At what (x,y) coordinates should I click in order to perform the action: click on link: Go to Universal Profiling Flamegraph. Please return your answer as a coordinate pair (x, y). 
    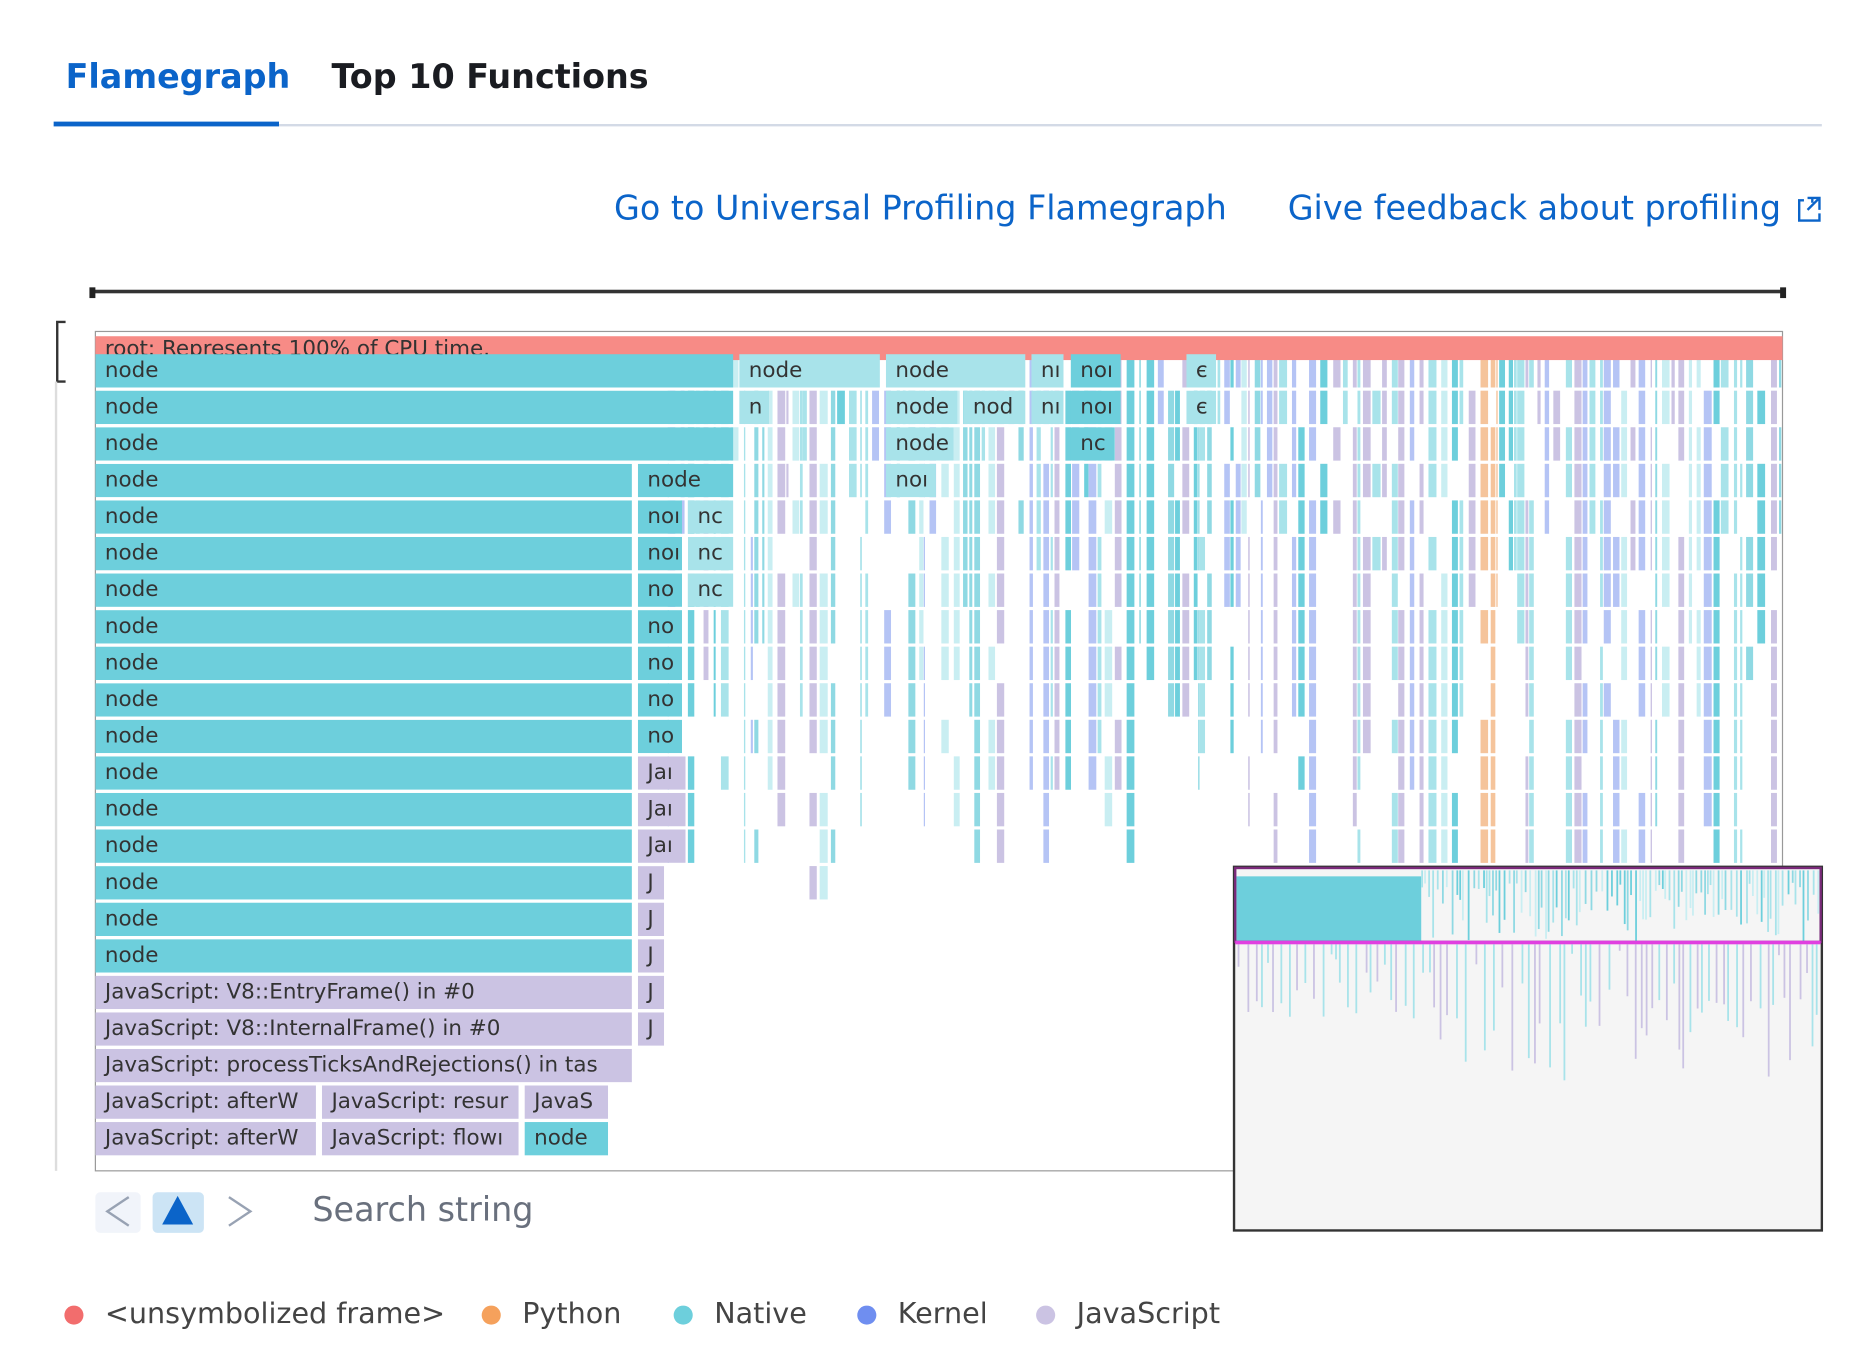
    Looking at the image, I should click on (920, 207).